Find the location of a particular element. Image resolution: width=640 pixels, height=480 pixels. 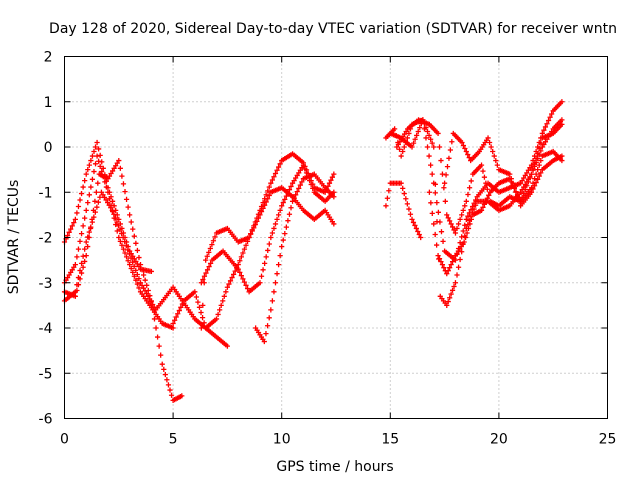

x-tick-label: 10 is located at coordinates (282, 440).